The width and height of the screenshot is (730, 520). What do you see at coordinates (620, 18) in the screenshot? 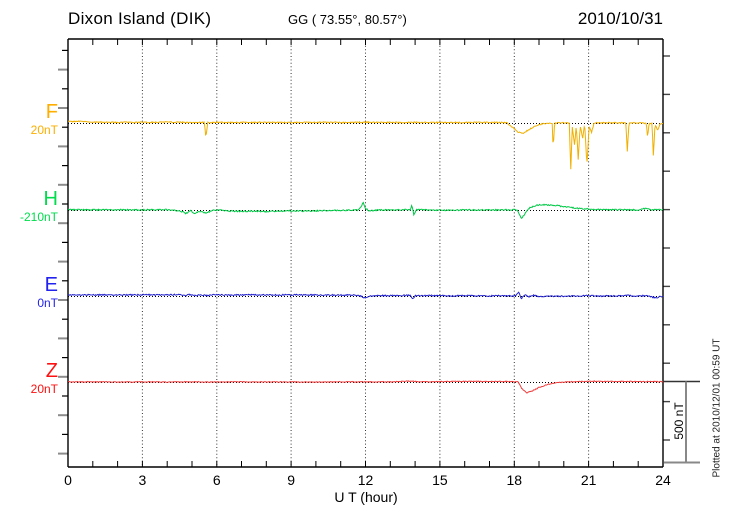
I see `plot-date: 2010/10/31` at bounding box center [620, 18].